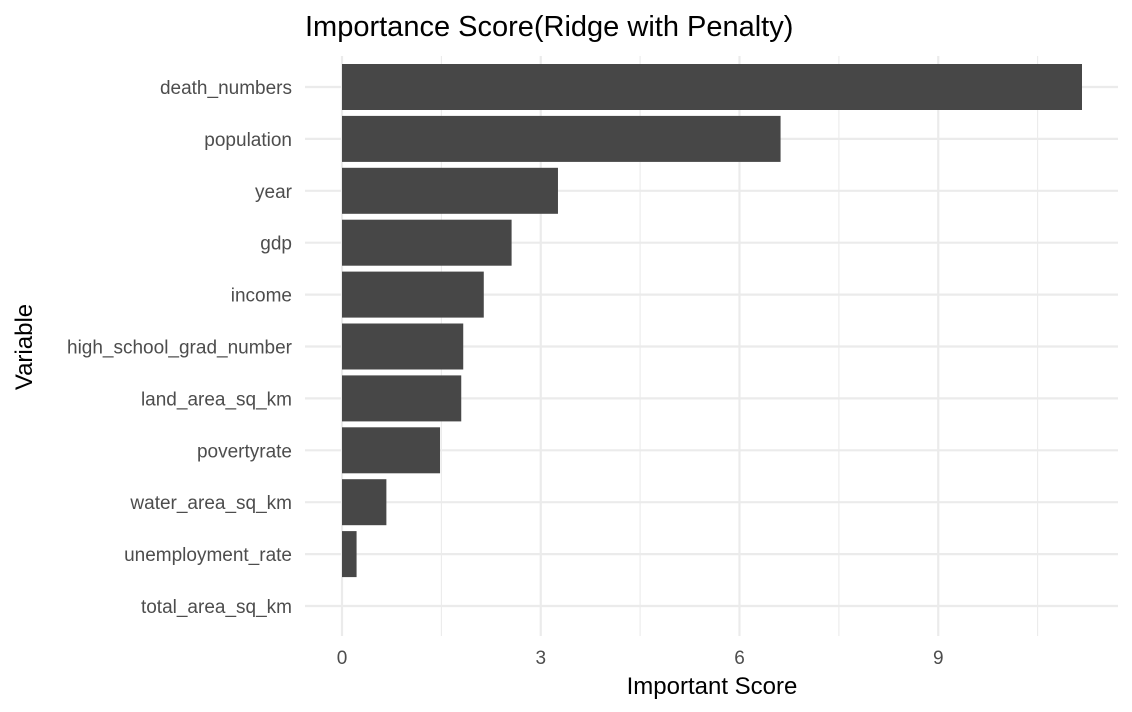 This screenshot has width=1132, height=712. What do you see at coordinates (938, 658) in the screenshot?
I see `x-tick-label: 9` at bounding box center [938, 658].